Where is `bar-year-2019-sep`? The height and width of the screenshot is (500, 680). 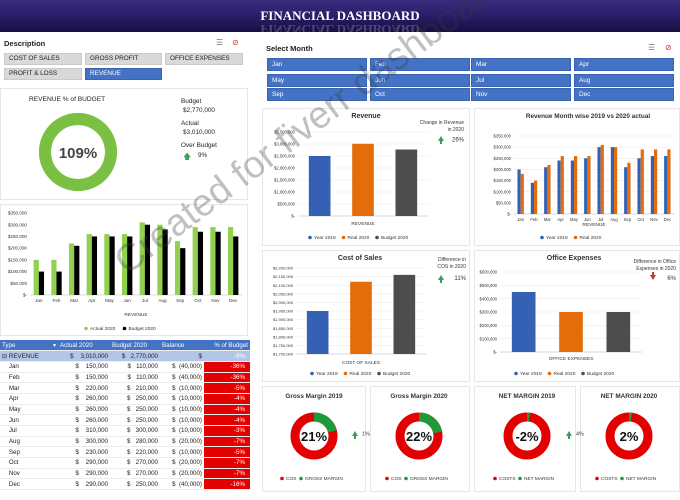 bar-year-2019-sep is located at coordinates (626, 190).